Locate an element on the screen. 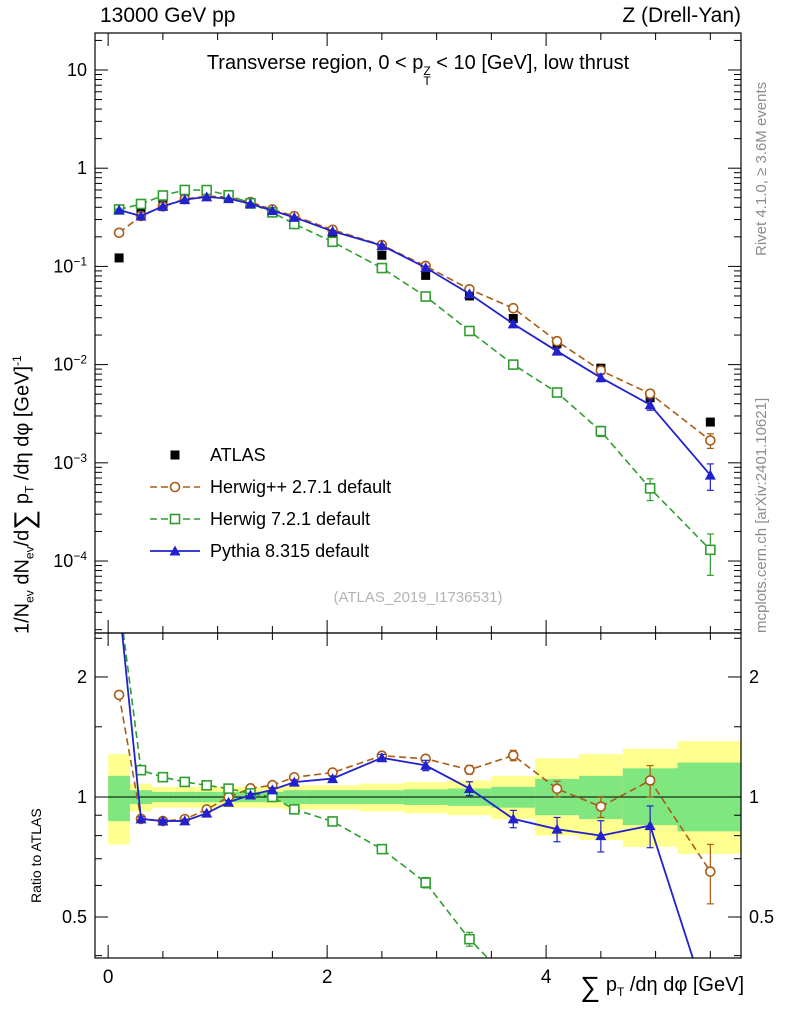  legend-entry-pythia: Pythia 8.315 default is located at coordinates (259, 551).